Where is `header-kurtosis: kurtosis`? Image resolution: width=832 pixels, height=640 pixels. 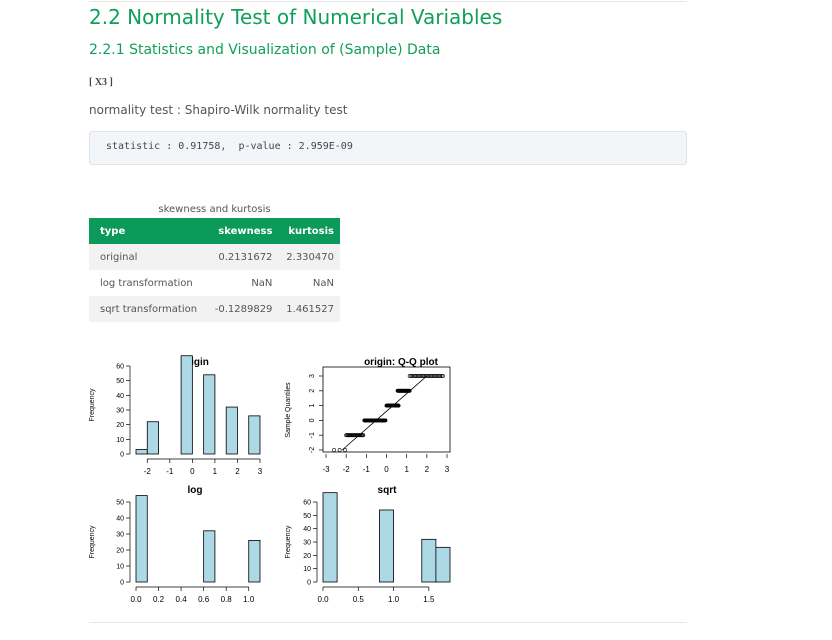 header-kurtosis: kurtosis is located at coordinates (309, 231).